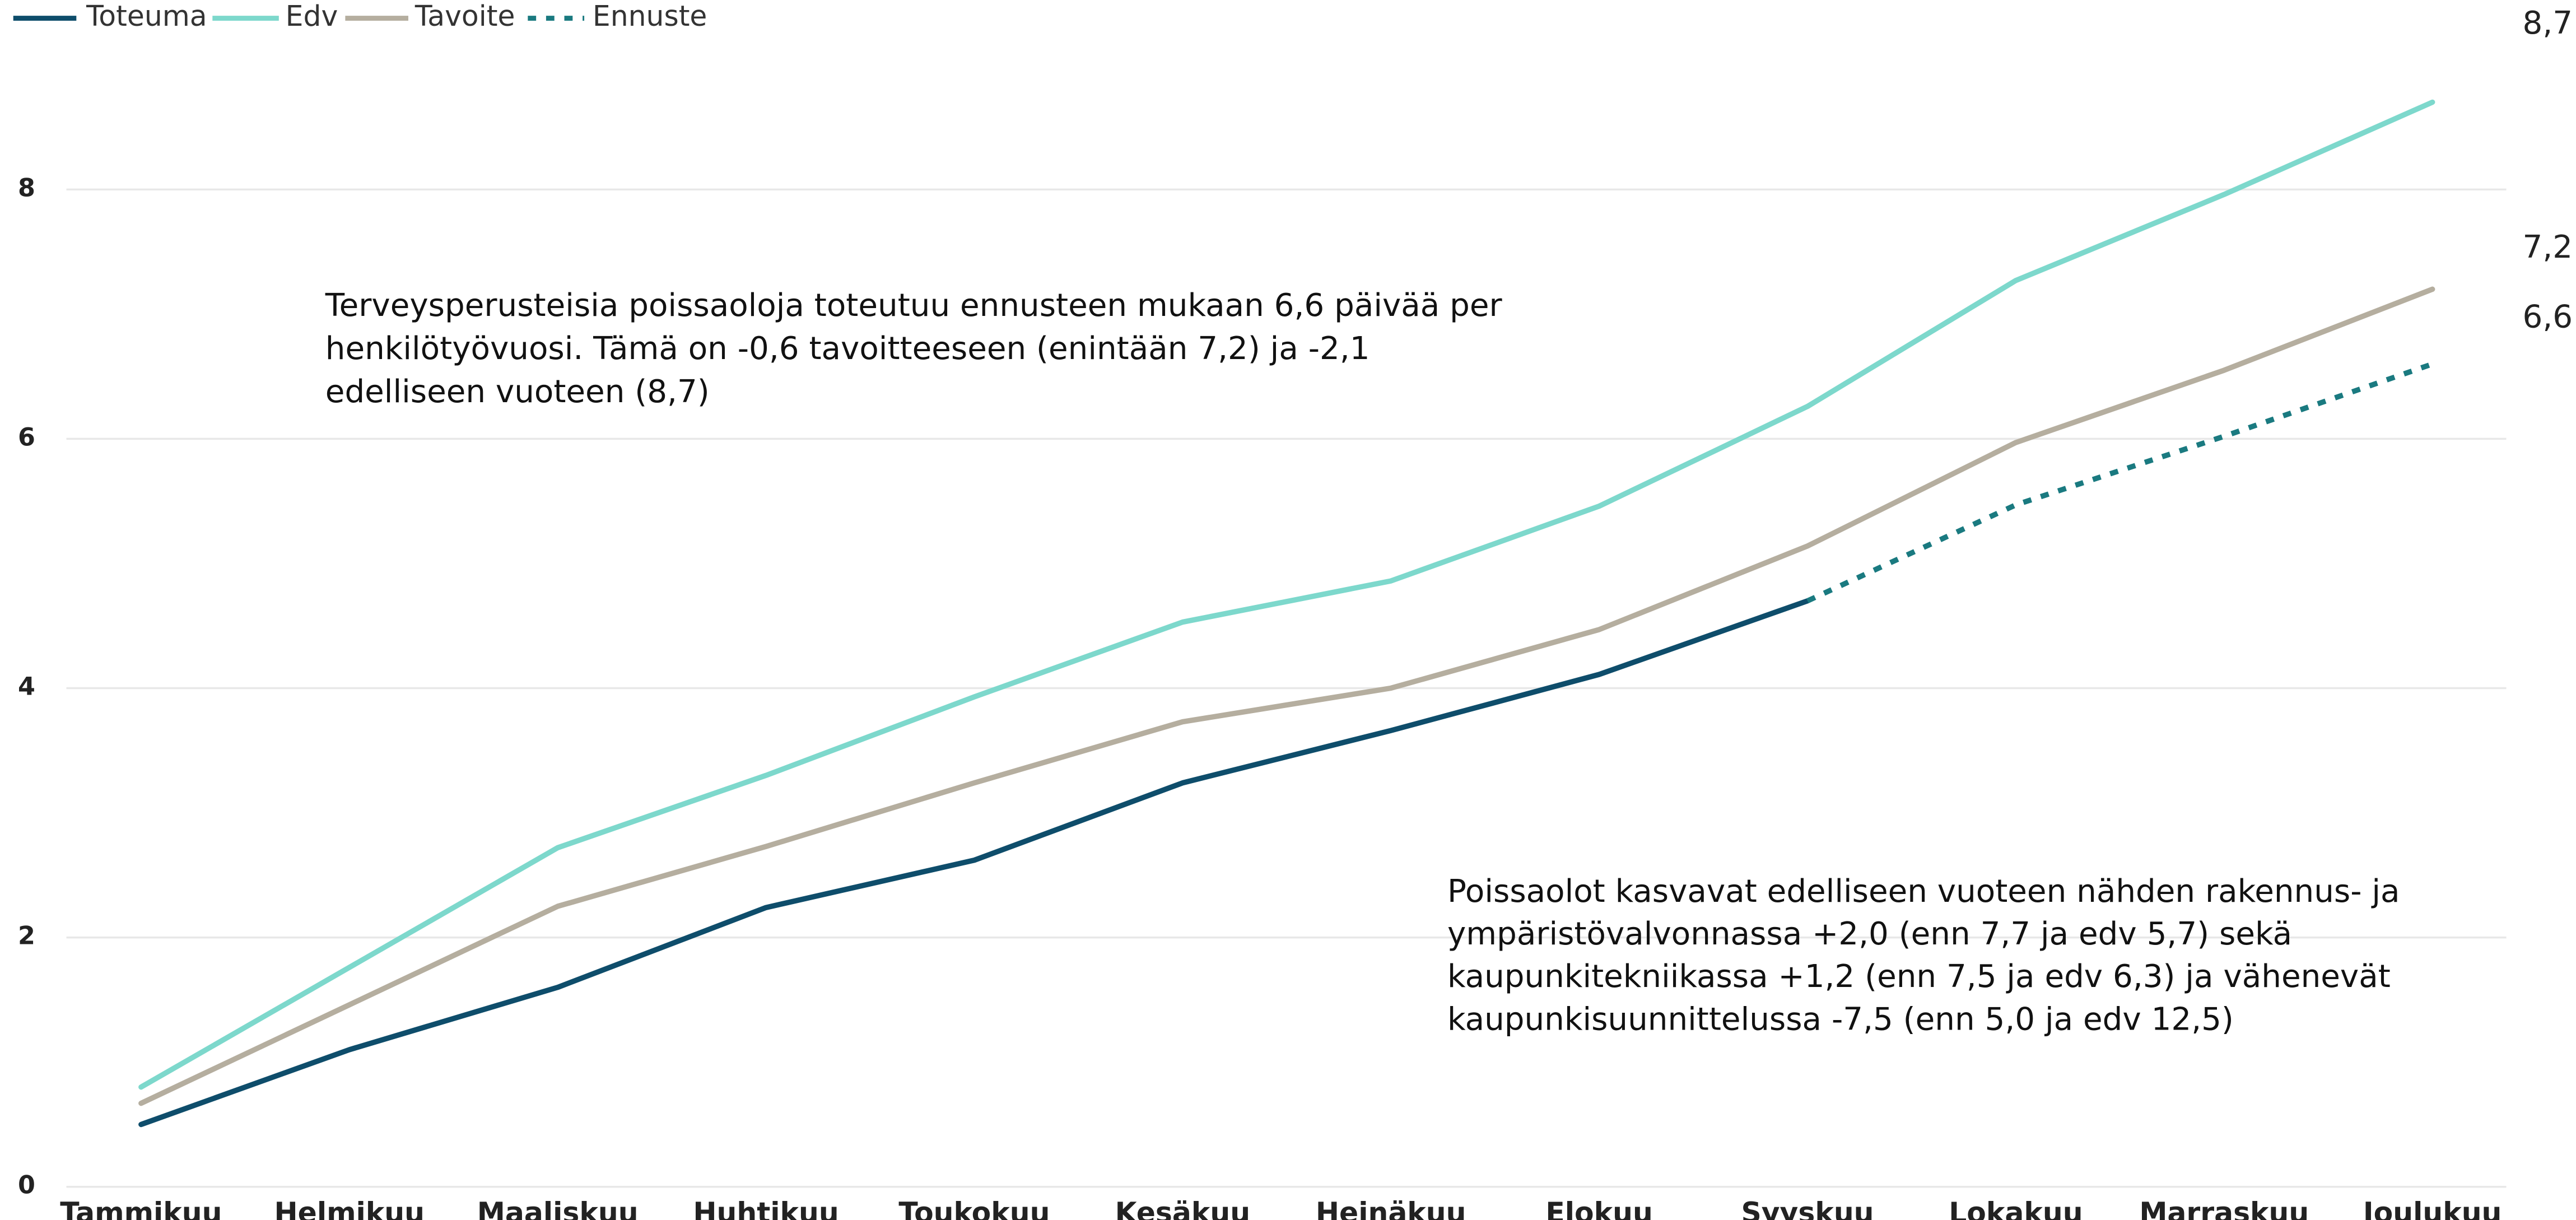 The image size is (2576, 1220). Describe the element at coordinates (517, 392) in the screenshot. I see `annotation: edelliseen vuoteen (8,7)` at that location.